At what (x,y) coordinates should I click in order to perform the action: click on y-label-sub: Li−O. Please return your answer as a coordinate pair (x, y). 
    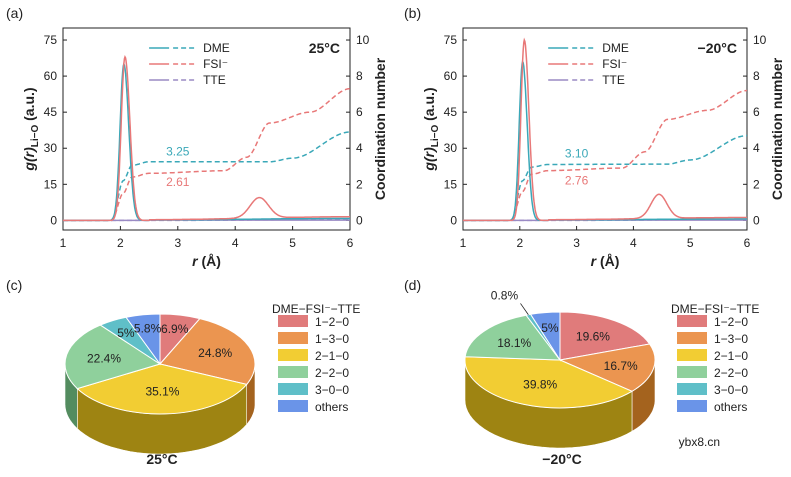
    Looking at the image, I should click on (435, 136).